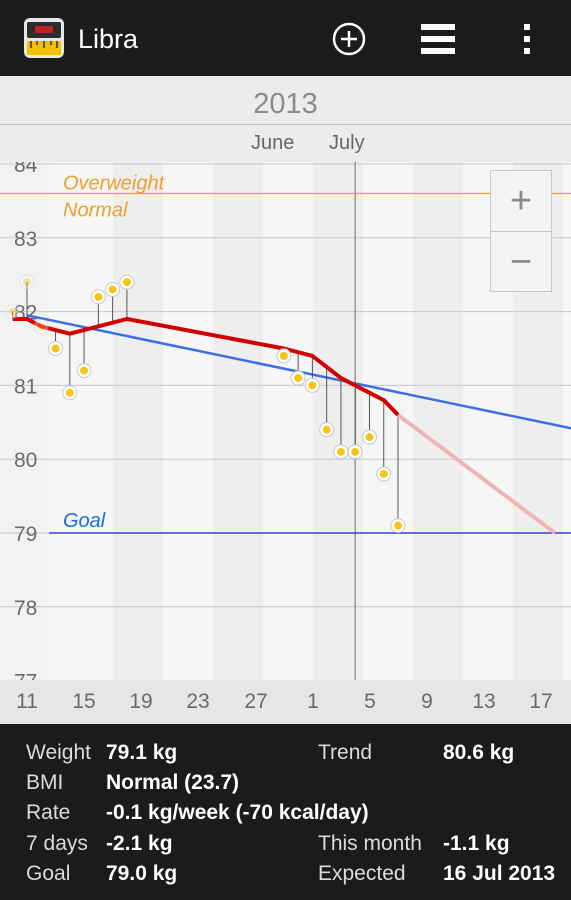 The image size is (571, 900). I want to click on x-tick-label: 5, so click(370, 701).